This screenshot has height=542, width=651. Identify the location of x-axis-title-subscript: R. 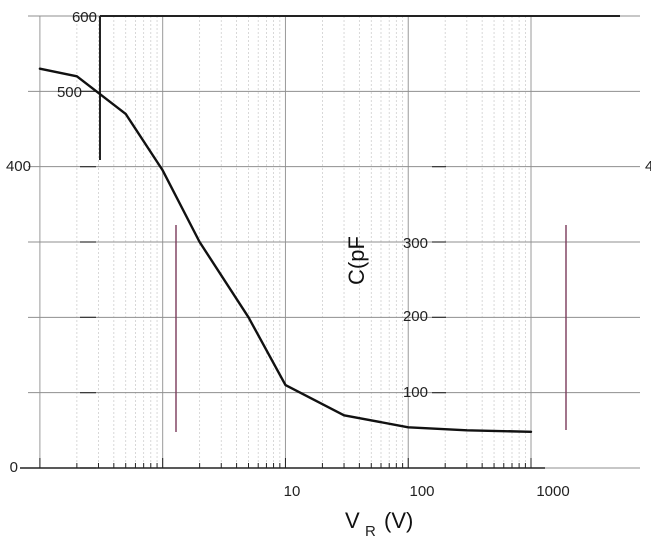
(370, 531).